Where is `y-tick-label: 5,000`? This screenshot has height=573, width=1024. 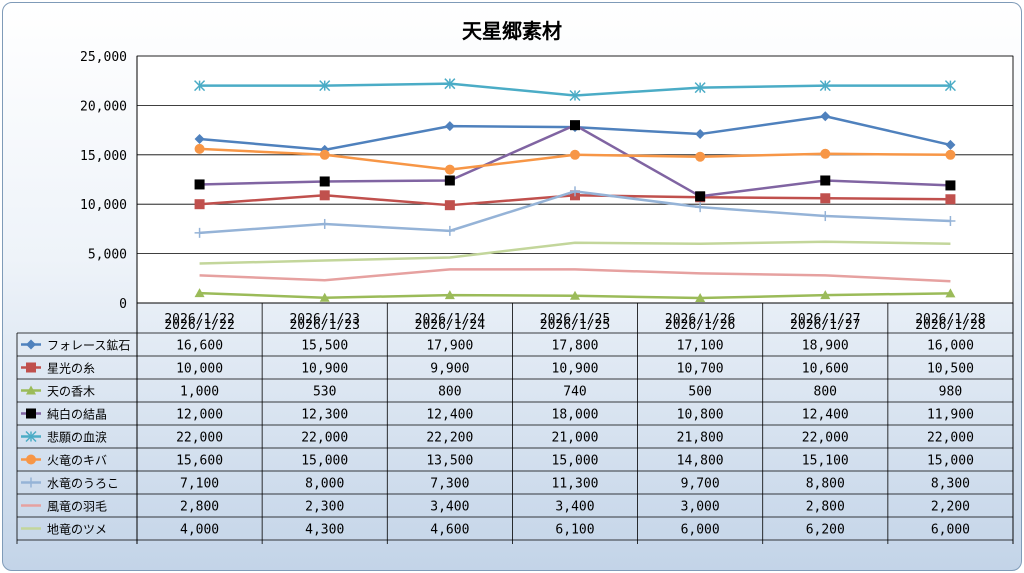 y-tick-label: 5,000 is located at coordinates (107, 255).